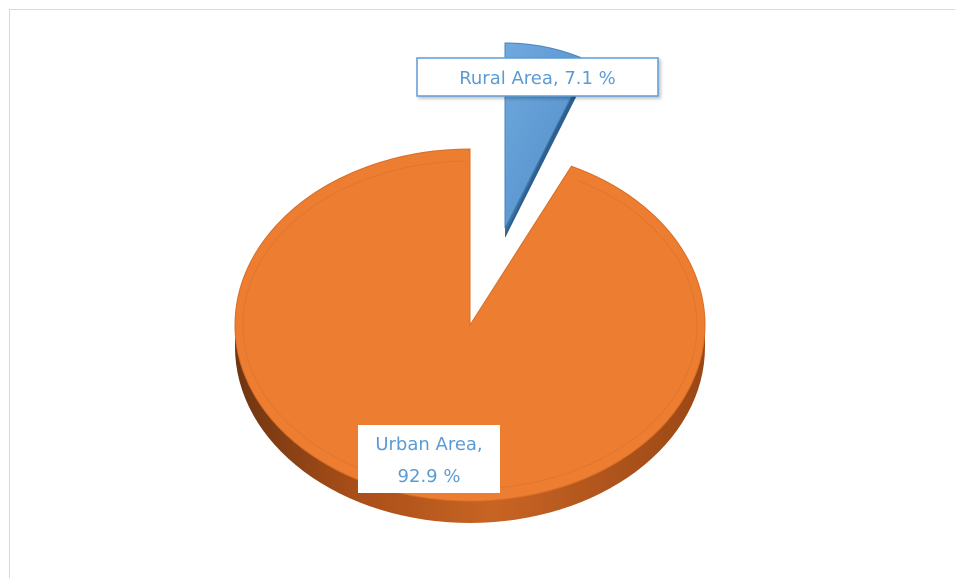 The width and height of the screenshot is (956, 578). I want to click on data-label-rural: Rural Area, 7.1 %, so click(537, 77).